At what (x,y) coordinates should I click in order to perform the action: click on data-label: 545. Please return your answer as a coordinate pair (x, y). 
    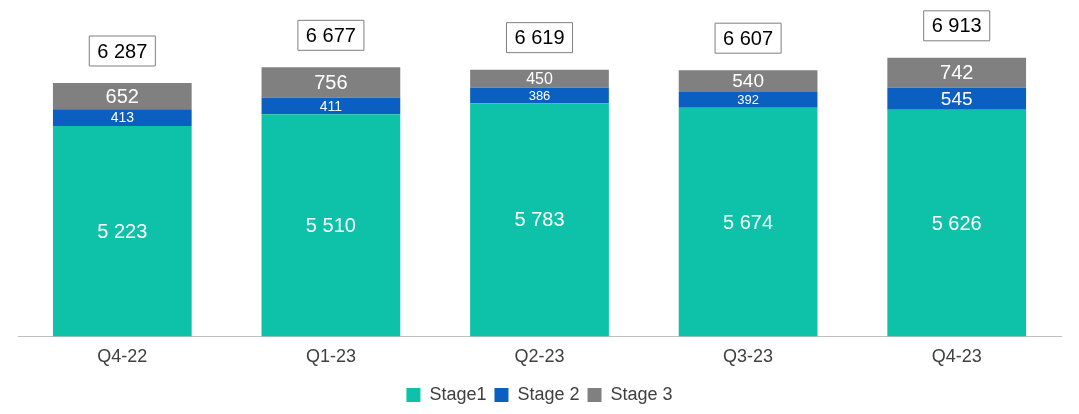
    Looking at the image, I should click on (956, 98).